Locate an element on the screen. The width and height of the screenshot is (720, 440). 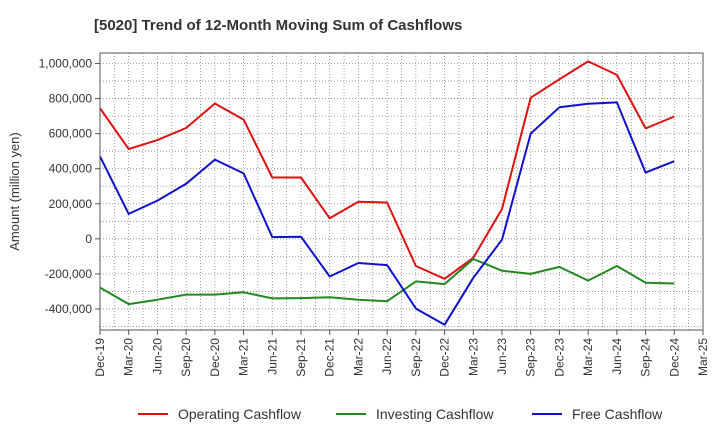
y-axis-label: Amount (million yen) is located at coordinates (14, 191).